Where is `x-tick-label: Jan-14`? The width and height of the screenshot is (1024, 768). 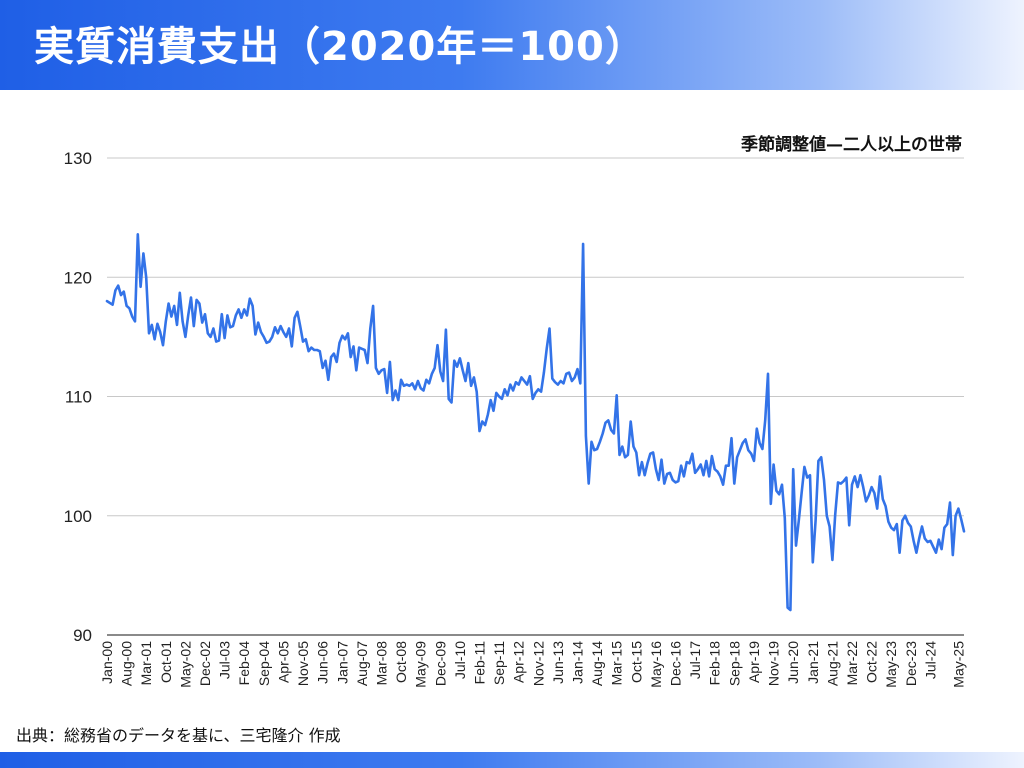
x-tick-label: Jan-14 is located at coordinates (578, 662).